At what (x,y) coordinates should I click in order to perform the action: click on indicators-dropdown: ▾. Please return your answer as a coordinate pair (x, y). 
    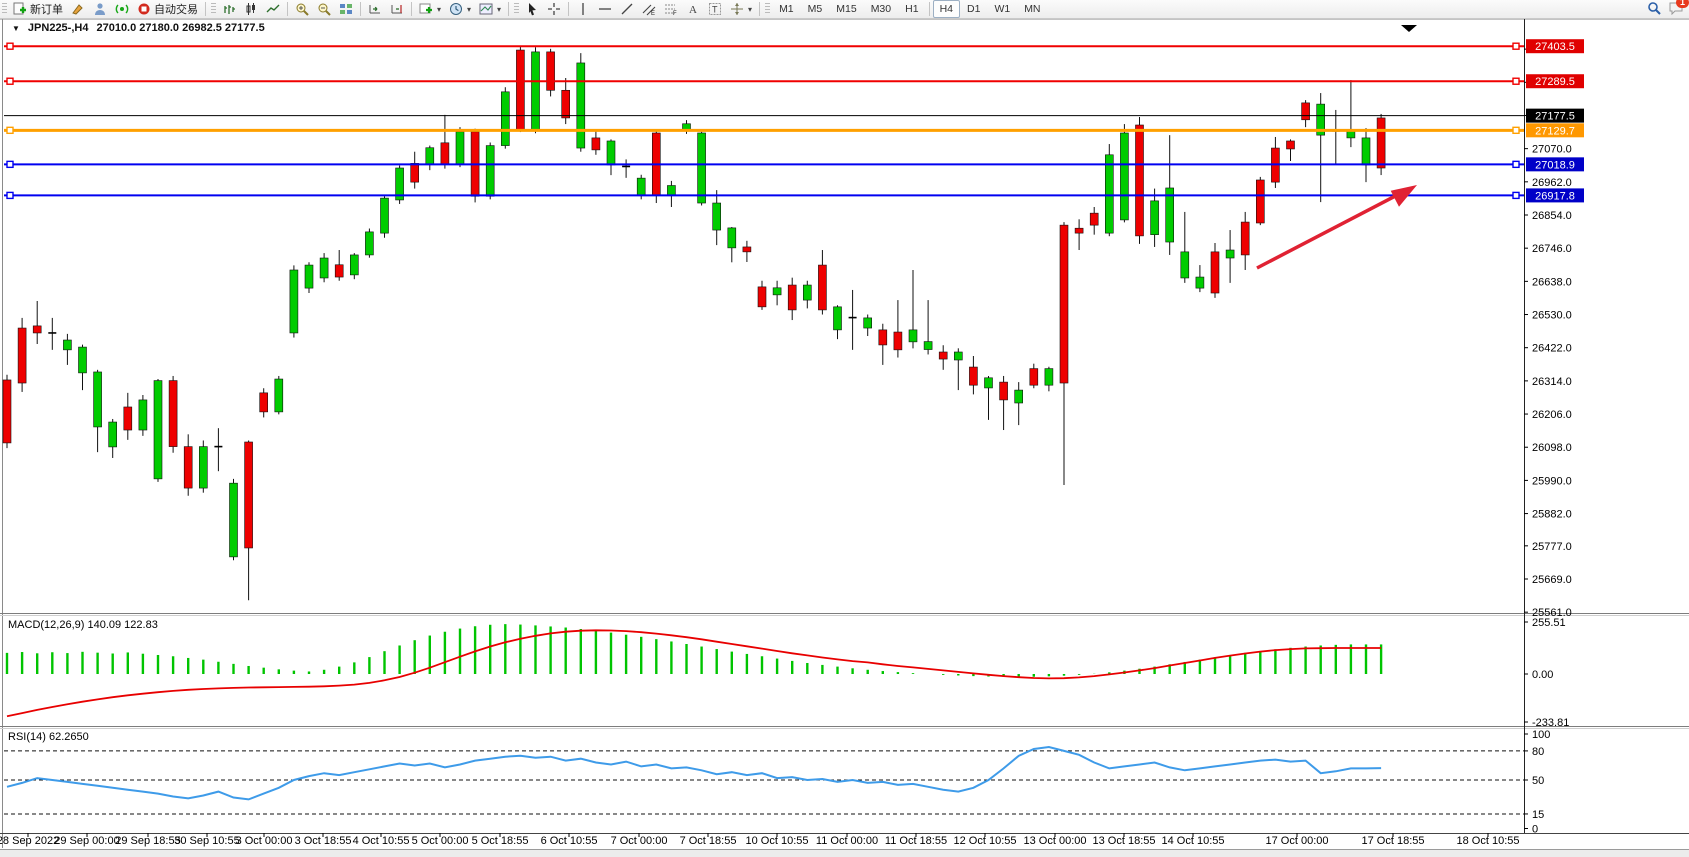
    Looking at the image, I should click on (430, 9).